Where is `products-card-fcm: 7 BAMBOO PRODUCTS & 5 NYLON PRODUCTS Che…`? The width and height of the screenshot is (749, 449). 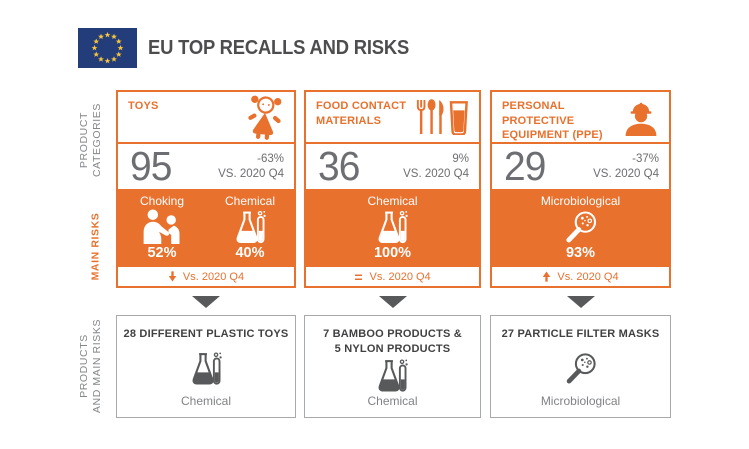 products-card-fcm: 7 BAMBOO PRODUCTS & 5 NYLON PRODUCTS Che… is located at coordinates (392, 366).